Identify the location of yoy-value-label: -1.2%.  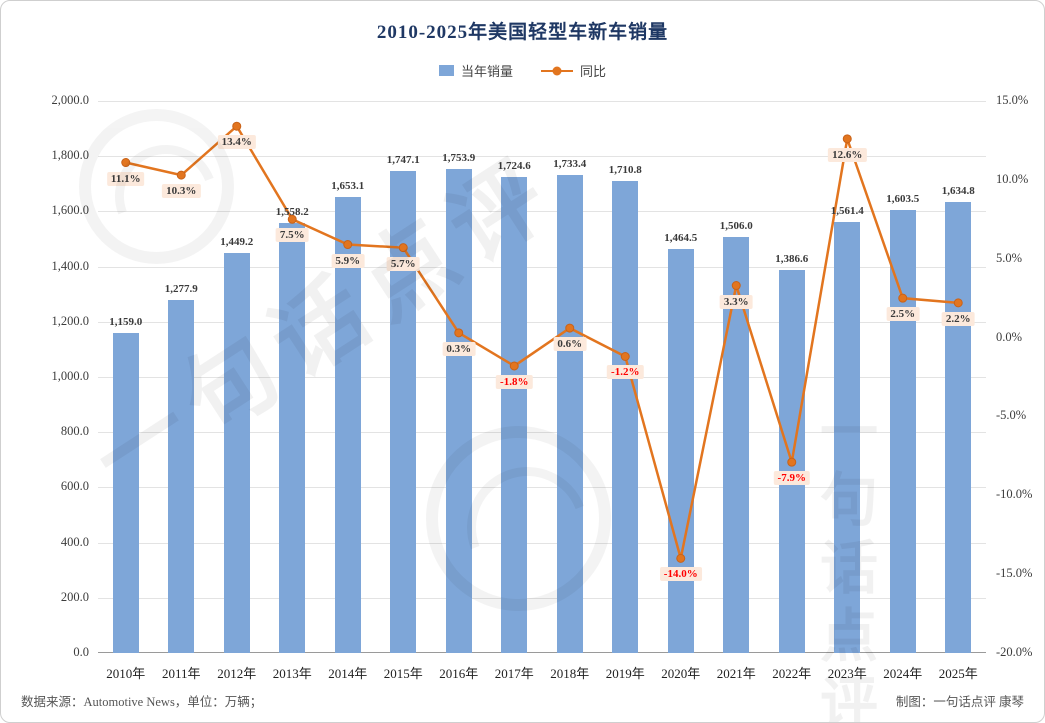
(625, 372).